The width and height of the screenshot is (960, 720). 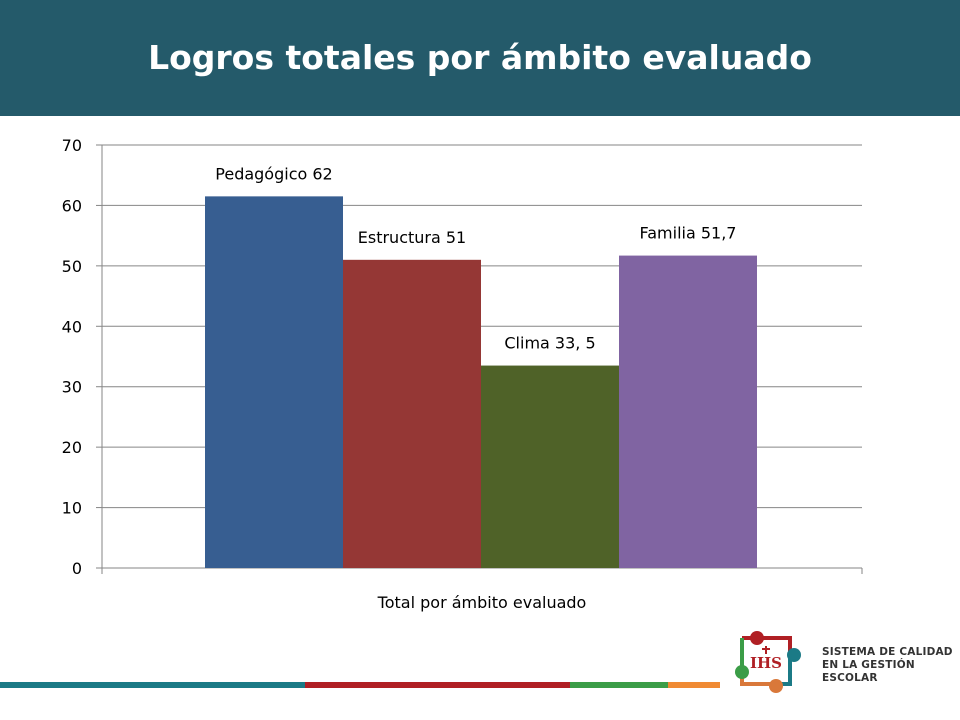 I want to click on footer-stripe-orange, so click(x=694, y=685).